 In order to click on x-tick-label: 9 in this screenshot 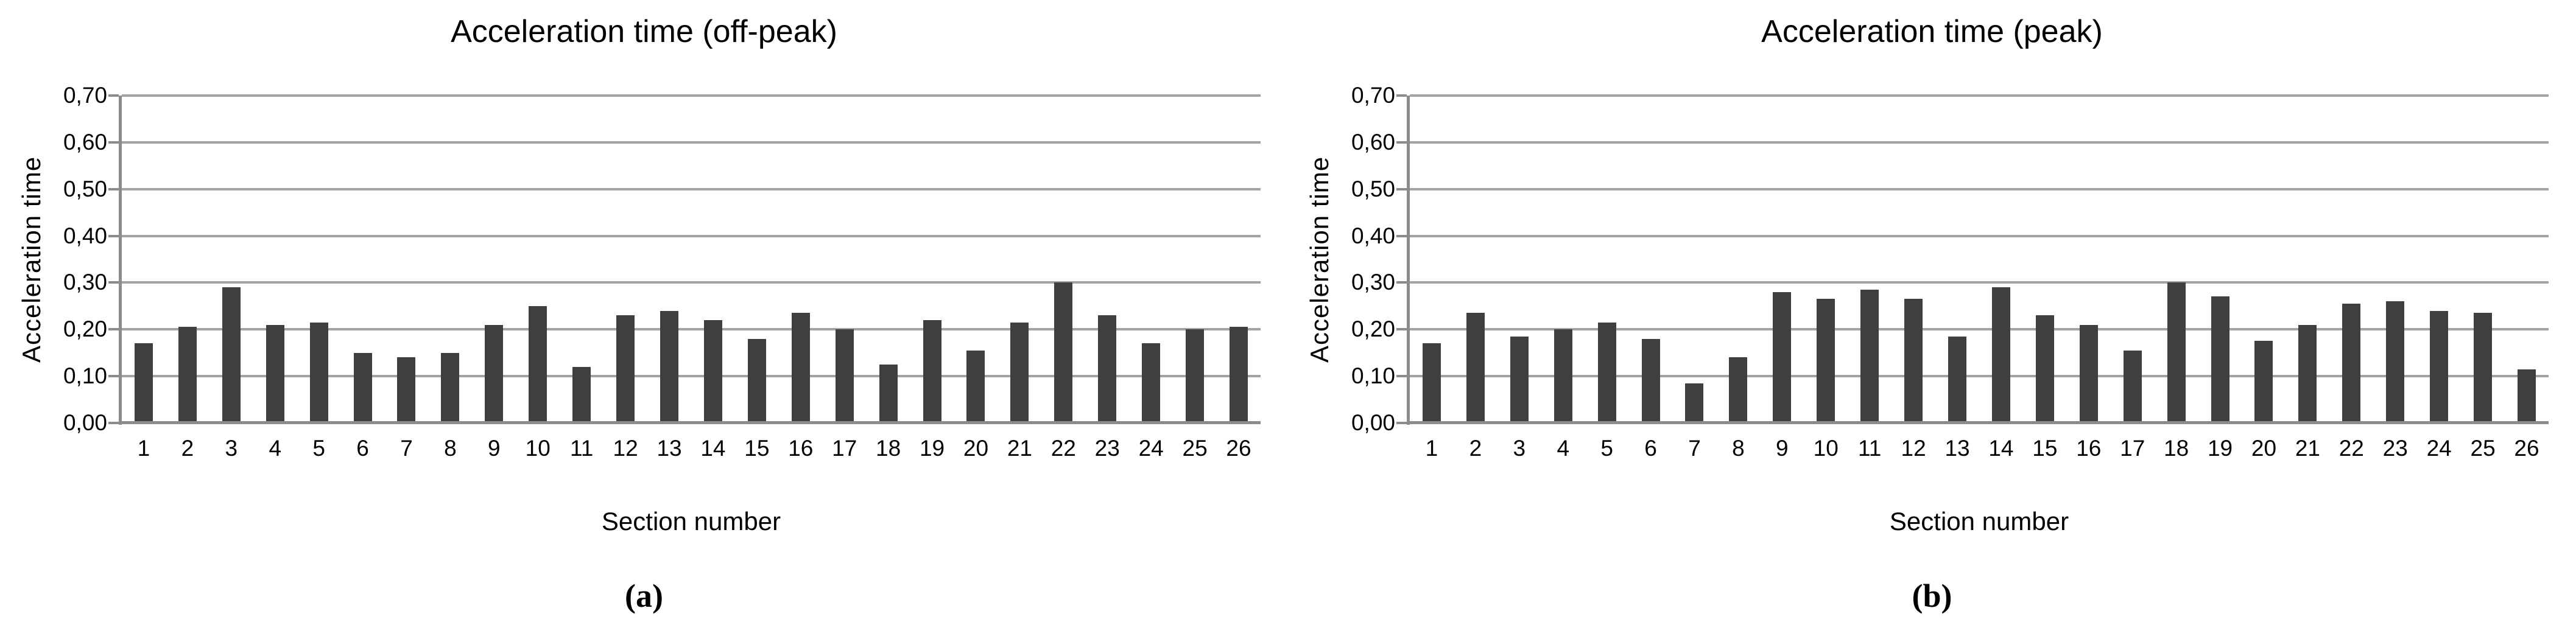, I will do `click(494, 448)`.